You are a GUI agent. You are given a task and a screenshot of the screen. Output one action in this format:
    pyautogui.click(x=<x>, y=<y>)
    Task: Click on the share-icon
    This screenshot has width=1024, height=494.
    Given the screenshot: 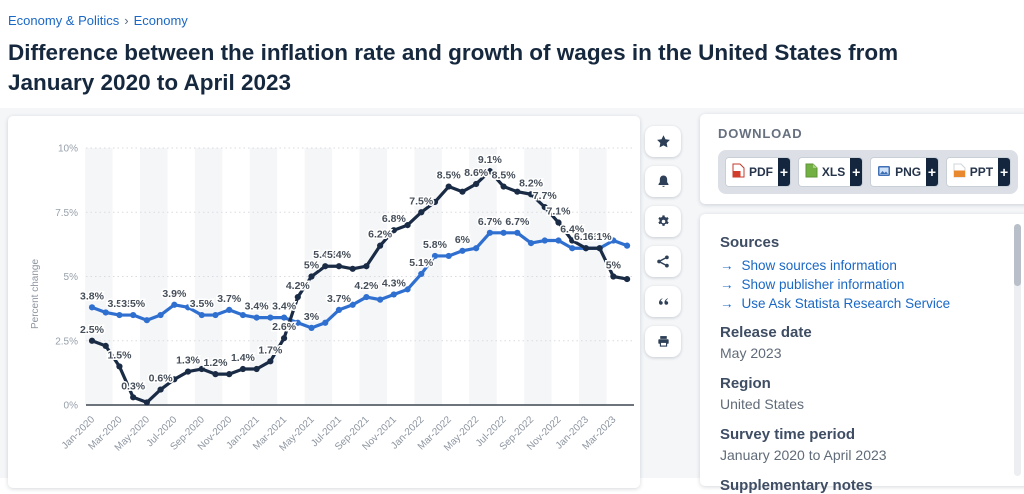 What is the action you would take?
    pyautogui.click(x=663, y=261)
    